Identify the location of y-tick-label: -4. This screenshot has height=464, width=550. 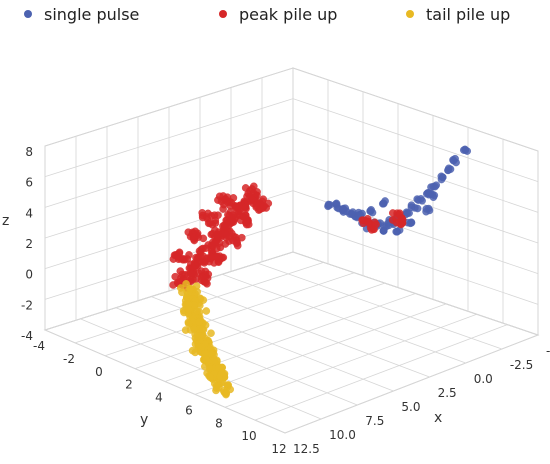
(39, 346).